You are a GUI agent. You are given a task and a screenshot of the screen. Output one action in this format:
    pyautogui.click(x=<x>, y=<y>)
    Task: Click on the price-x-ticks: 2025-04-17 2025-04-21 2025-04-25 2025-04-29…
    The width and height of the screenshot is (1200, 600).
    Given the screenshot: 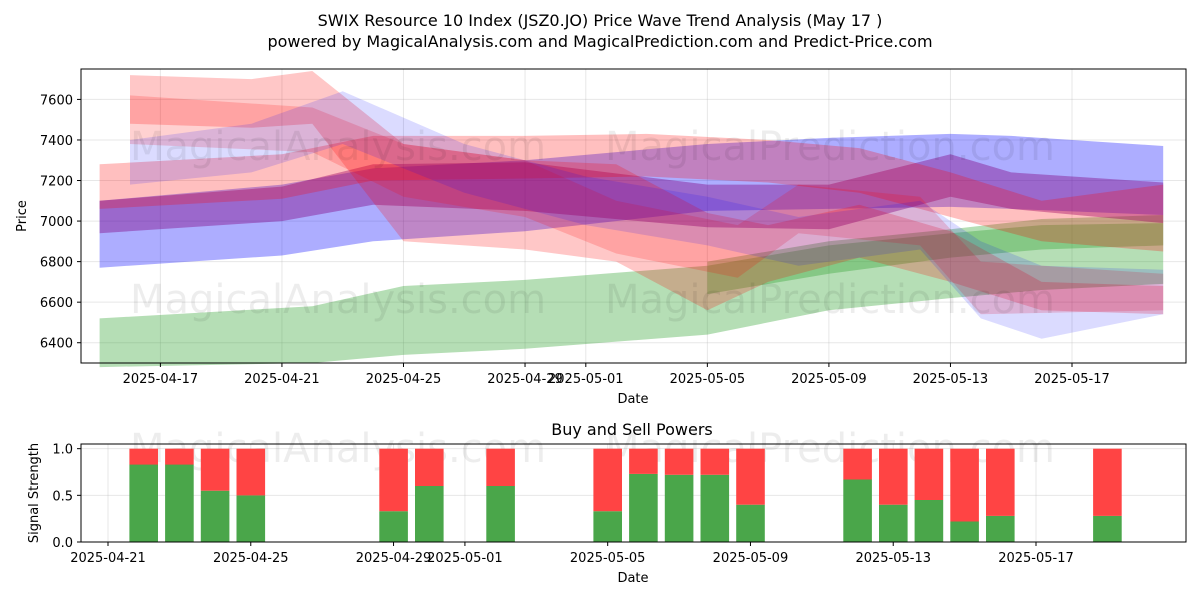 What is the action you would take?
    pyautogui.click(x=616, y=375)
    